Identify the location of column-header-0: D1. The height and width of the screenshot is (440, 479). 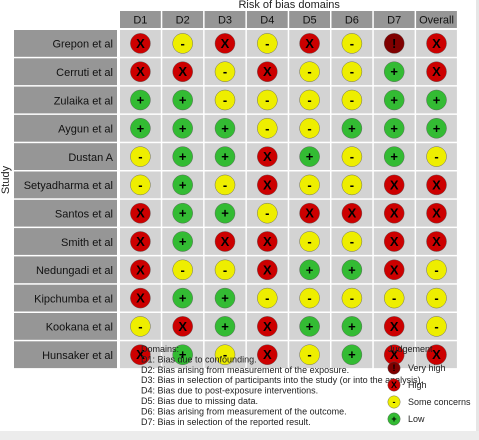
(140, 21).